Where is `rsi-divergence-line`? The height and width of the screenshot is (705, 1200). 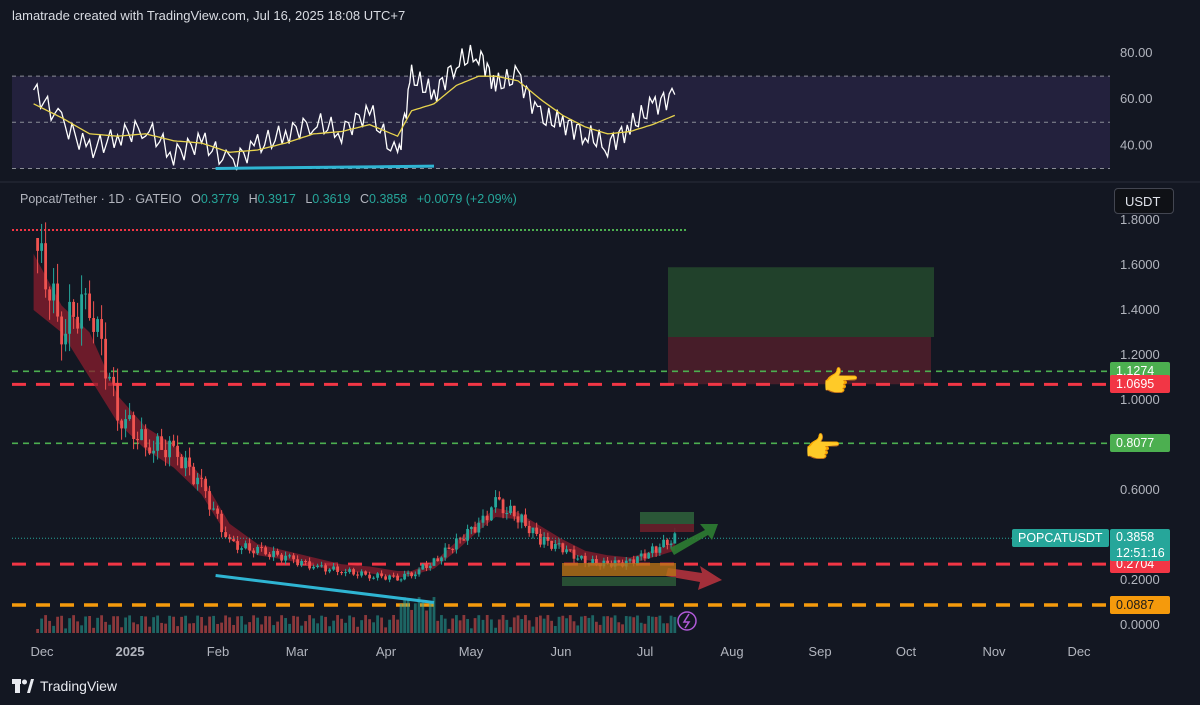
rsi-divergence-line is located at coordinates (325, 167).